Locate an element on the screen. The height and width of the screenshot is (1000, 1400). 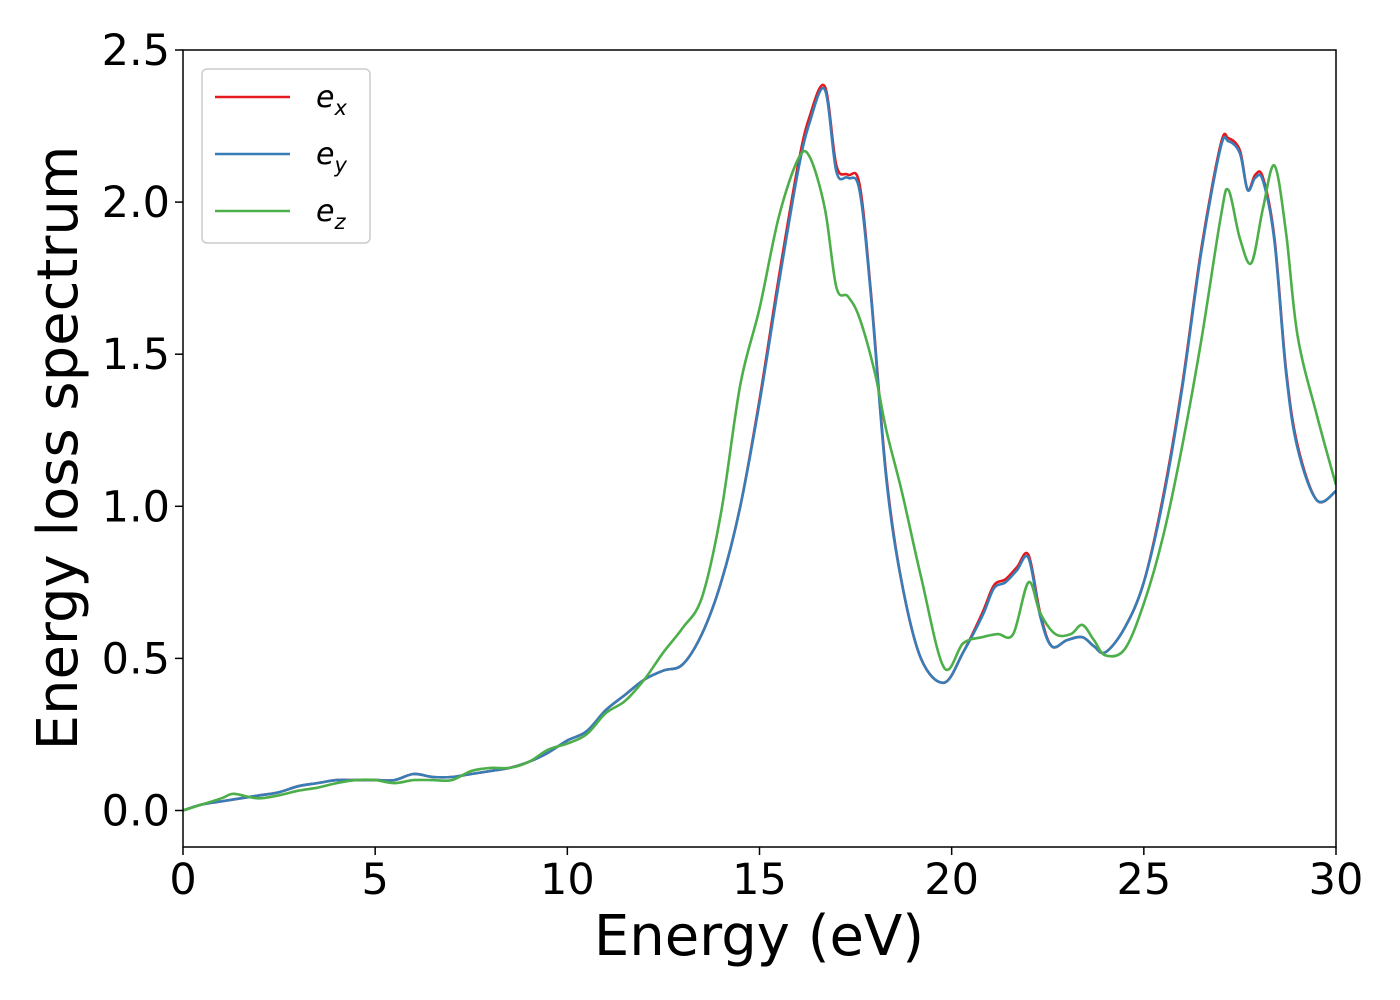
y-tick-label: 1.5 is located at coordinates (136, 355).